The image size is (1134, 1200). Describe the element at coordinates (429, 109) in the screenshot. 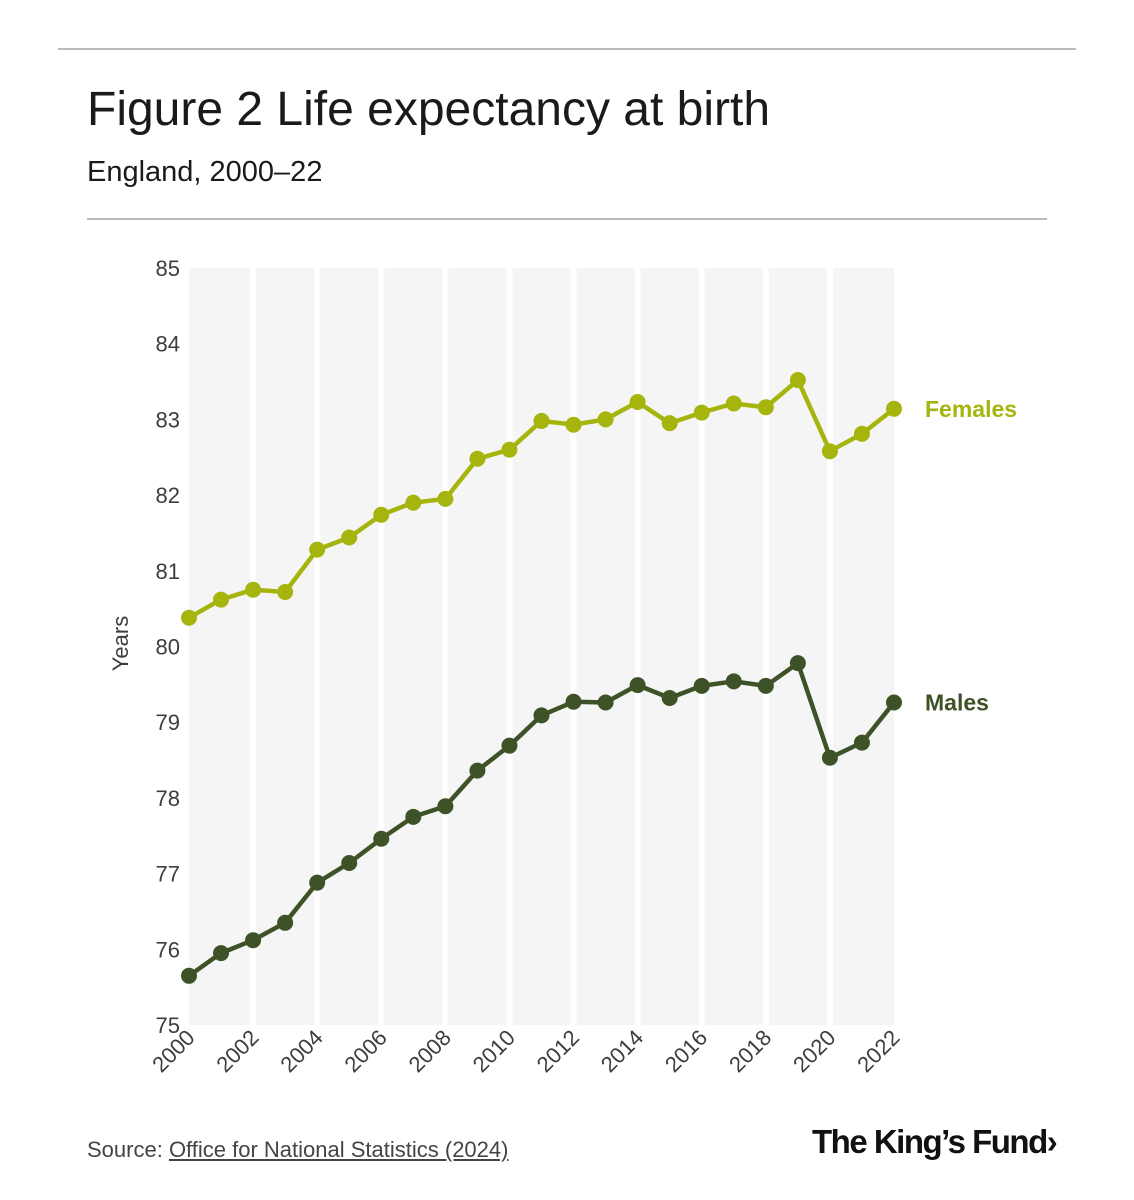

I see `chart-title: Figure 2 Life expectancy at birth` at that location.